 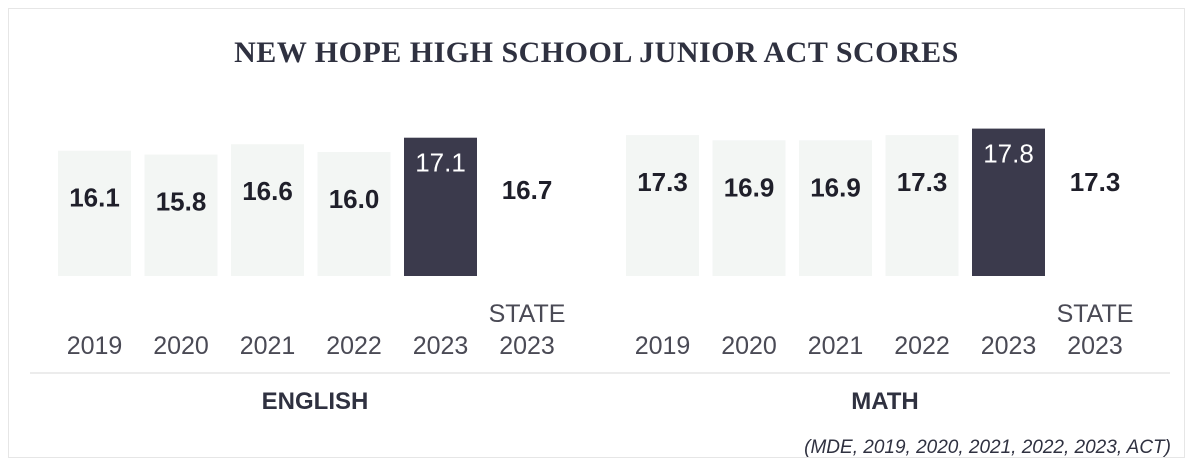 What do you see at coordinates (596, 52) in the screenshot?
I see `chart-title: NEW HOPE HIGH SCHOOL JUNIOR ACT SCORES` at bounding box center [596, 52].